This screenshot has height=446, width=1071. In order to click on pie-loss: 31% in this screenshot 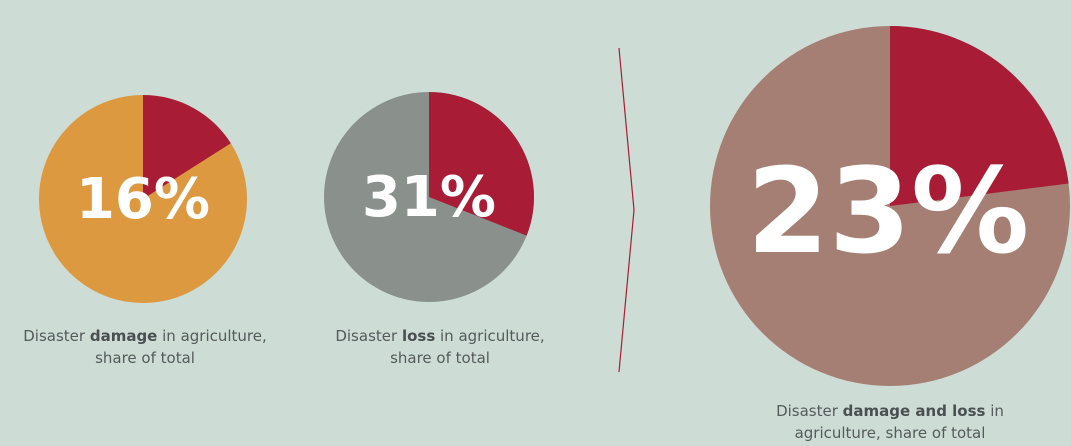, I will do `click(429, 197)`.